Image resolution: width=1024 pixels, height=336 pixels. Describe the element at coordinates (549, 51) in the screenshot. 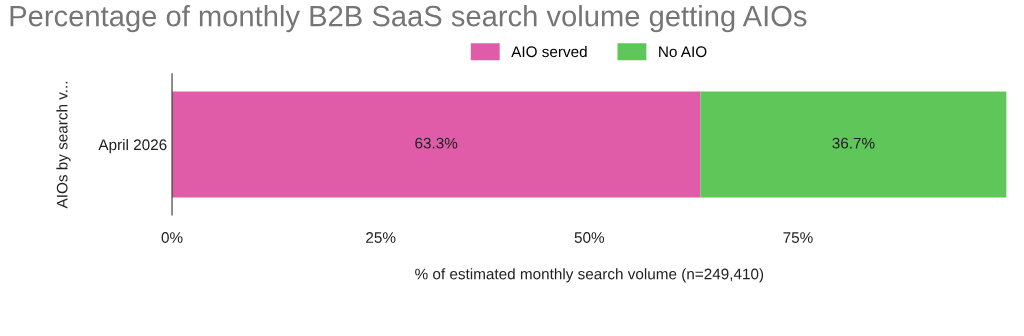

I see `legend-label: AIO served` at that location.